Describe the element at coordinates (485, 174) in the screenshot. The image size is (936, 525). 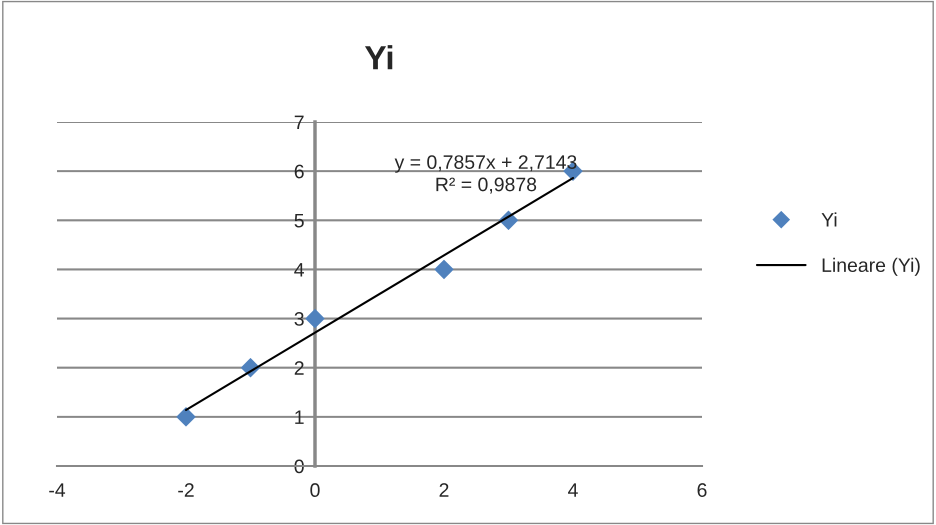
I see `annotation: y = 0,7857x + 2,7143 R² = 0,9878` at that location.